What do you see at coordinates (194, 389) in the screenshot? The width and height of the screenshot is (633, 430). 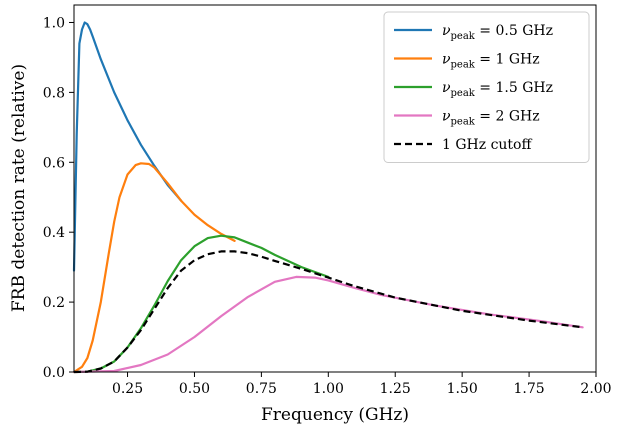 I see `x-tick-label: 0.50` at bounding box center [194, 389].